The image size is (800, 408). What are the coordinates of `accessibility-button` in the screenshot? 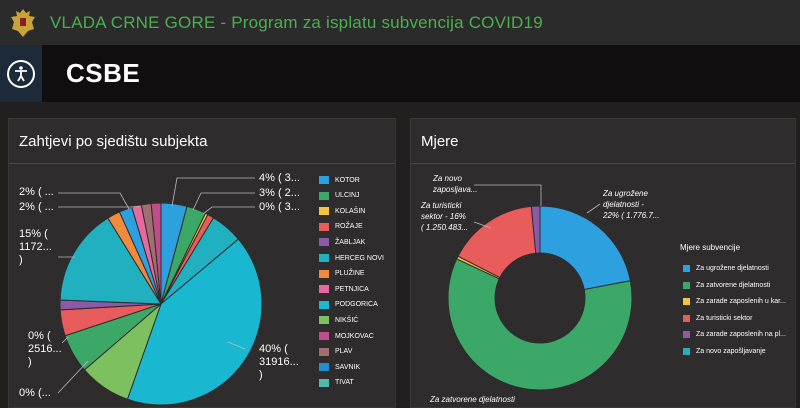 It's located at (21, 73).